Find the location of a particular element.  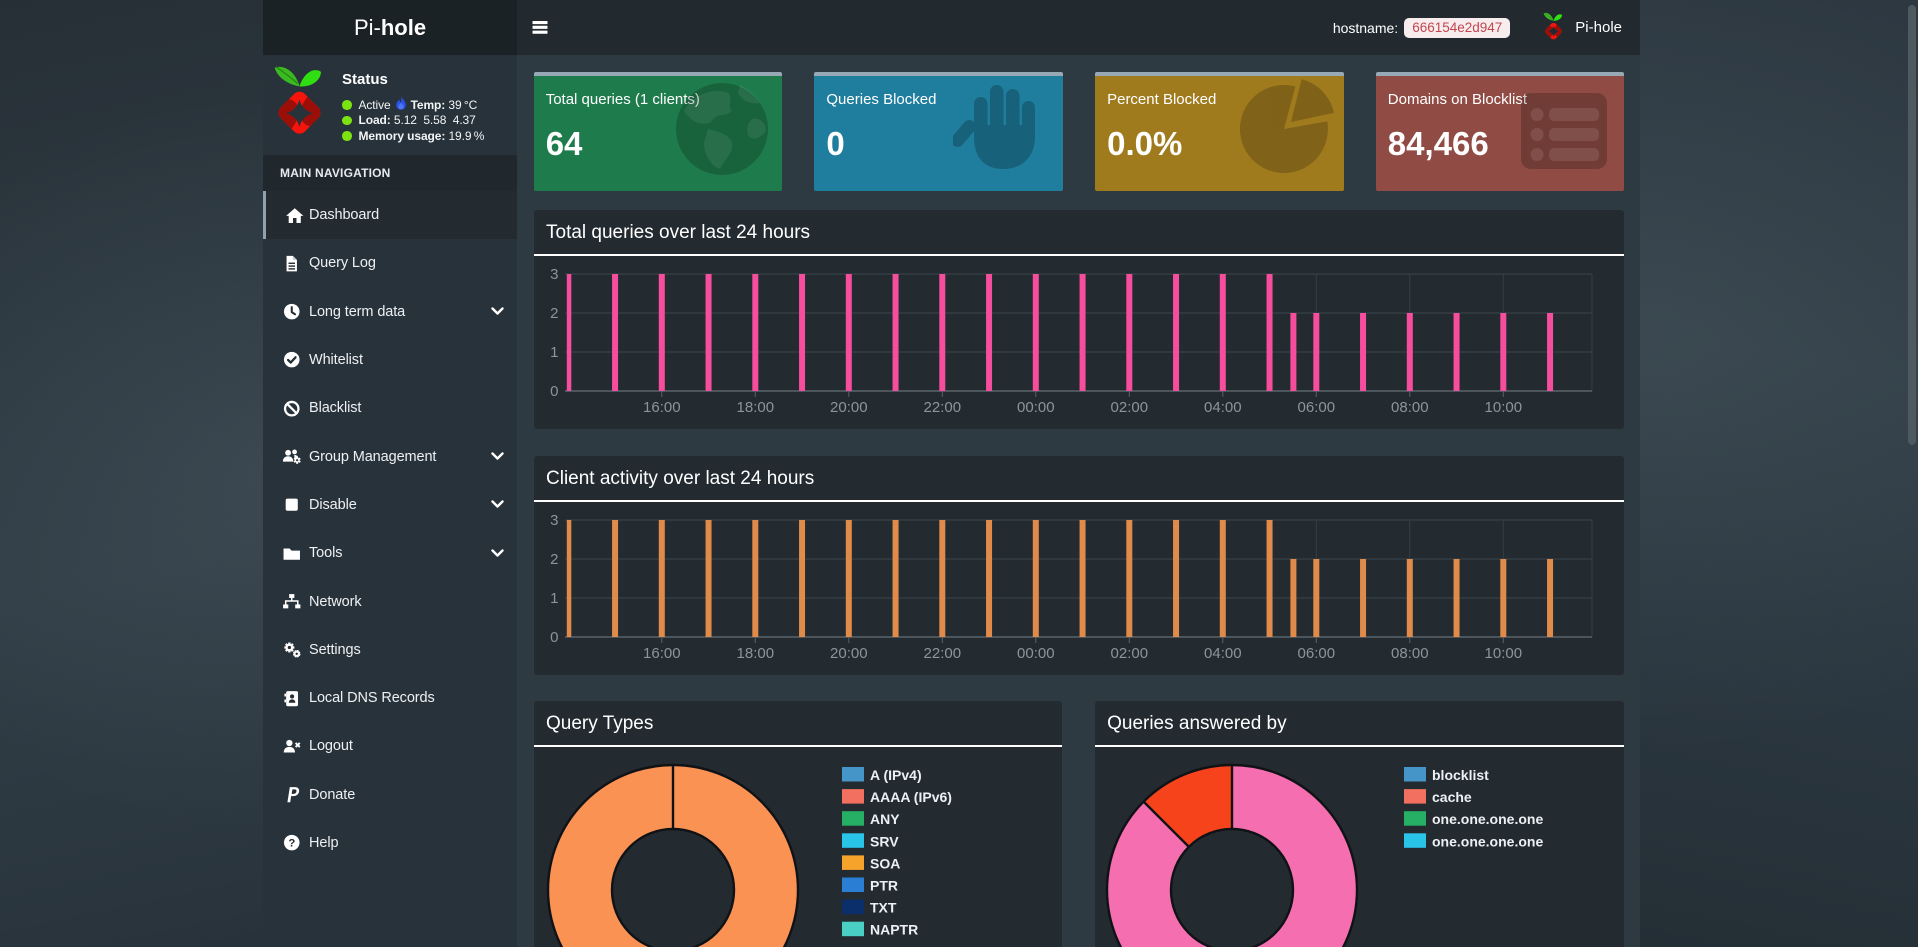

svg-text: AAAA (IPv6) is located at coordinates (911, 797).